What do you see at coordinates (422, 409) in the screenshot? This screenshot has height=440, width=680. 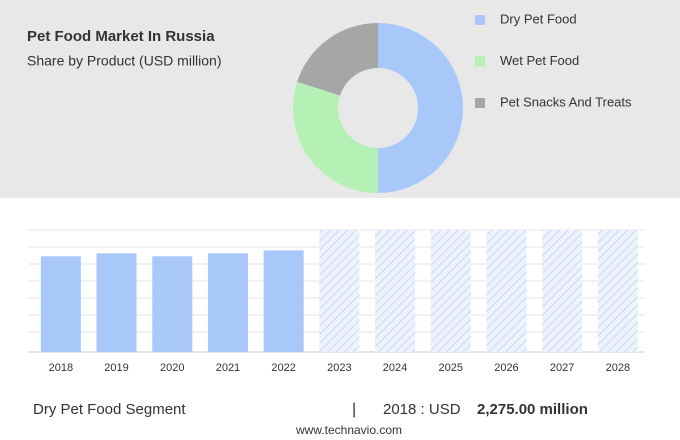 I see `footer-prefix: 2018 : USD` at bounding box center [422, 409].